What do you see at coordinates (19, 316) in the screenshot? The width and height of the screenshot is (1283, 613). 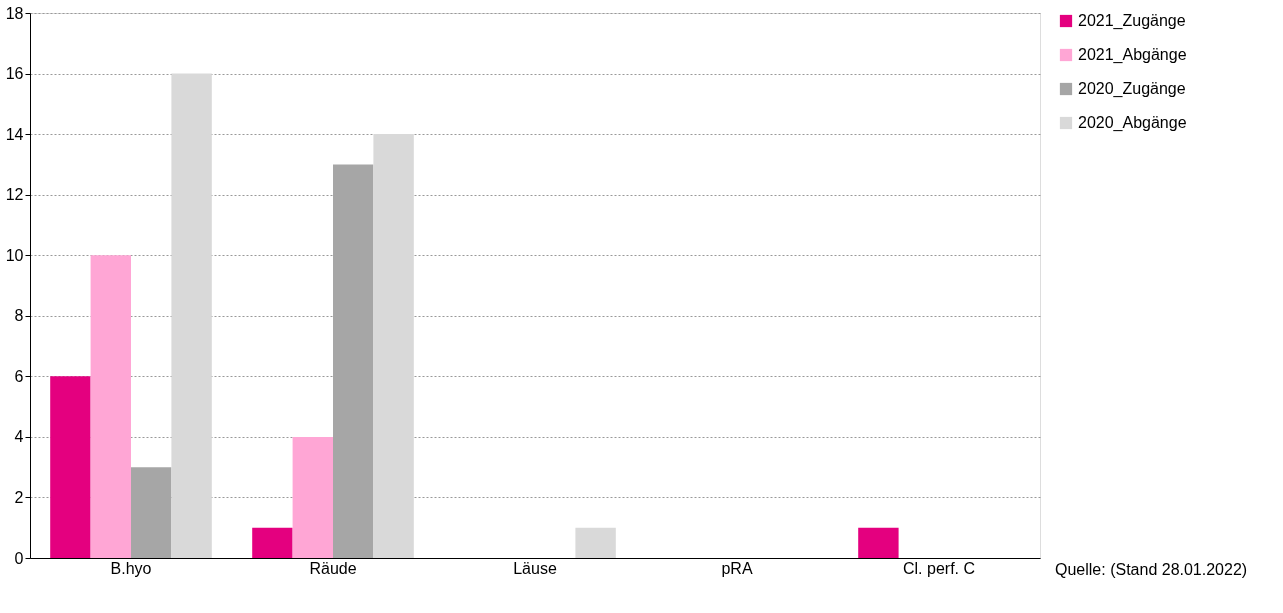 I see `y-tick-label: 8` at bounding box center [19, 316].